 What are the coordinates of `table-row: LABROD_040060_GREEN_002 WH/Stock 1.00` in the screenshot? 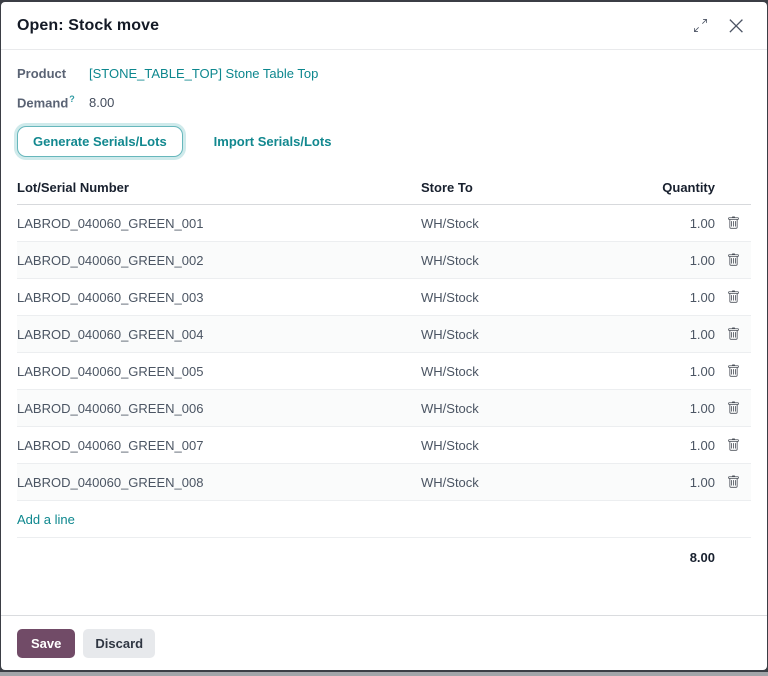 It's located at (384, 261).